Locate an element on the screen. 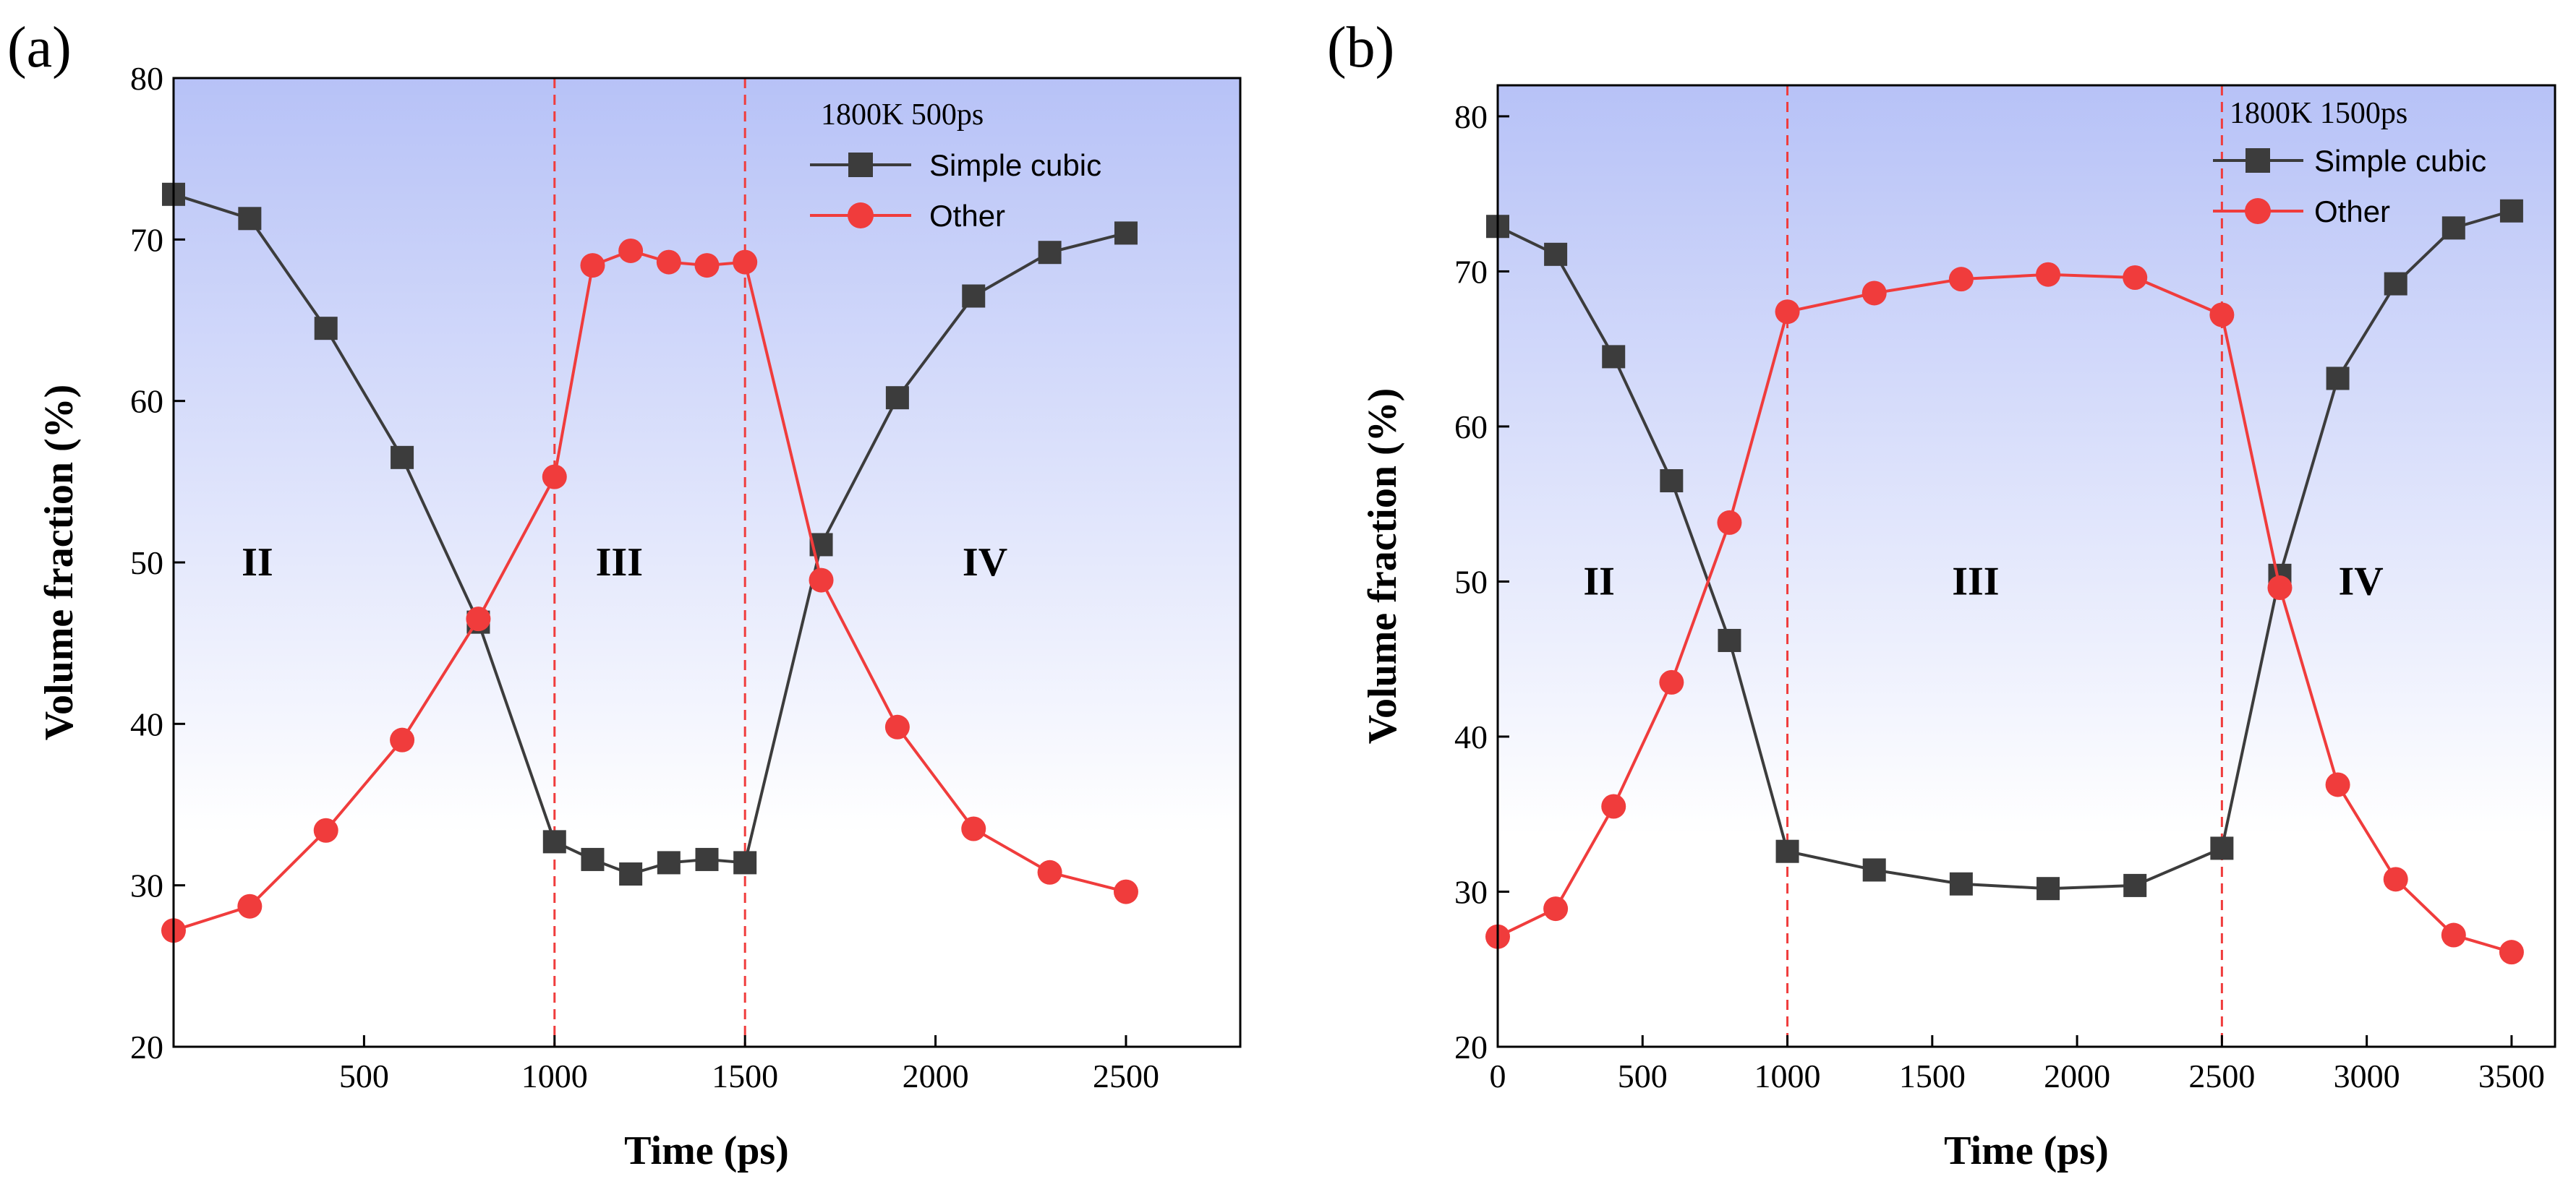 This screenshot has width=2576, height=1187. y-tick-label: 60 is located at coordinates (146, 401).